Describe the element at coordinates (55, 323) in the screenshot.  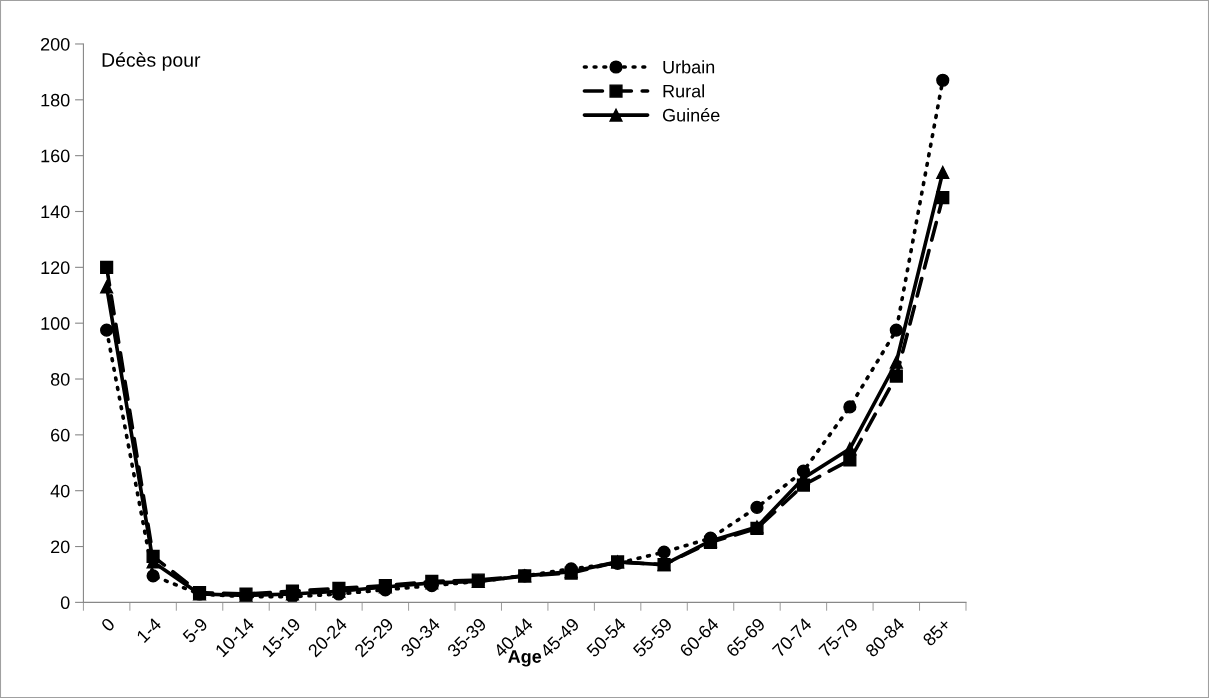
I see `y-tick-label: 100` at that location.